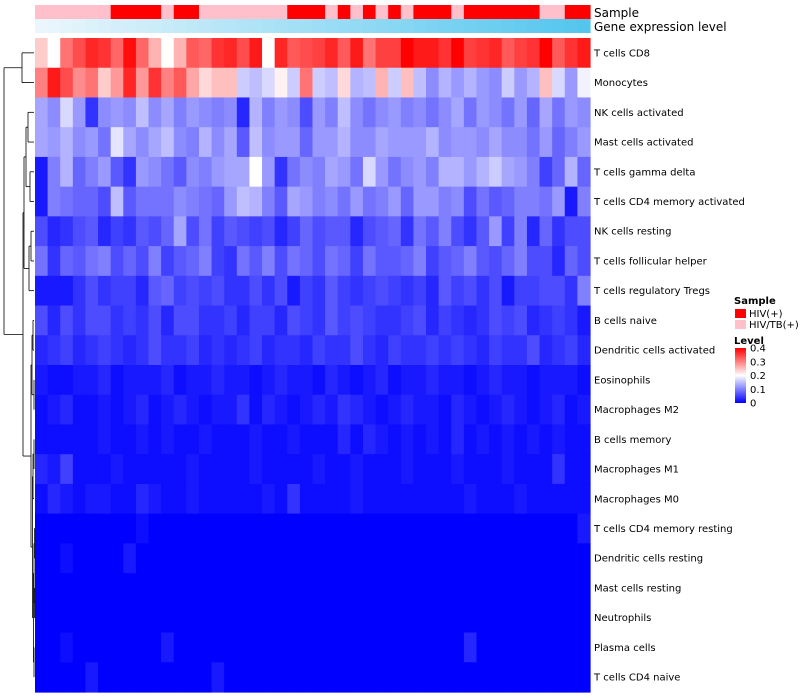  I want to click on row-label: T cells follicular helper, so click(650, 261).